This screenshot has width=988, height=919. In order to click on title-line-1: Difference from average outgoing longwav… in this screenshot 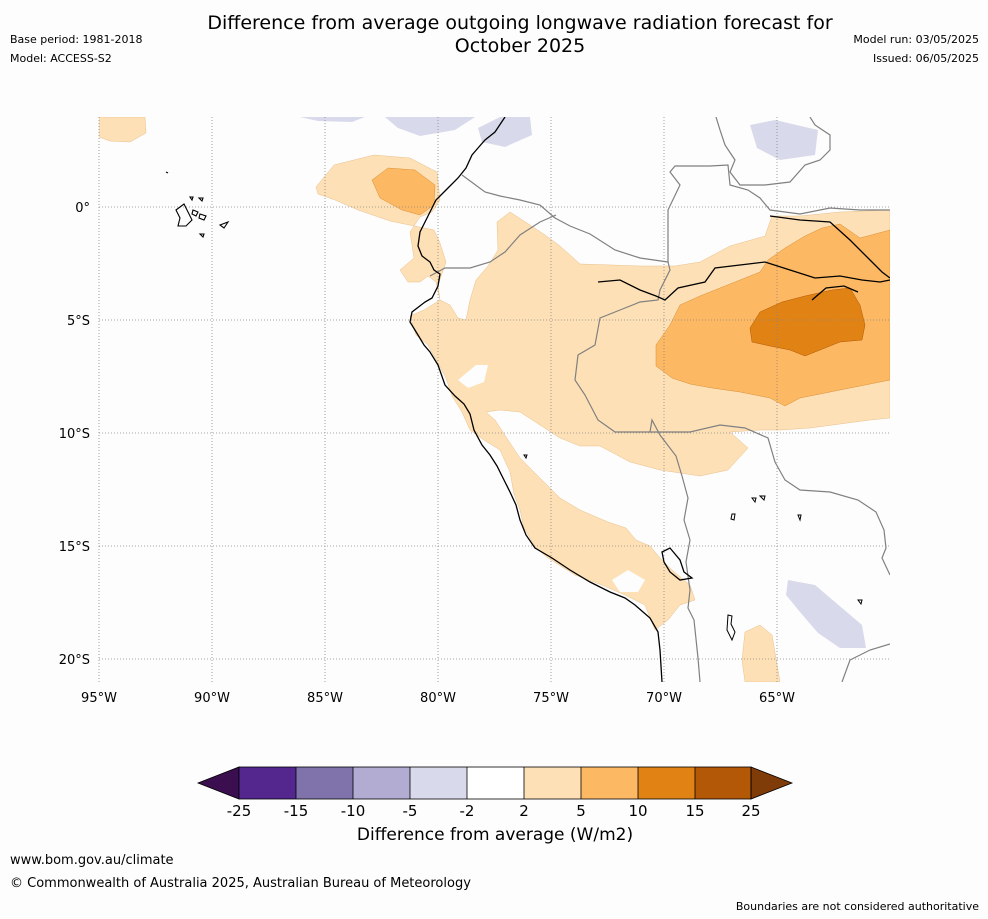, I will do `click(520, 23)`.